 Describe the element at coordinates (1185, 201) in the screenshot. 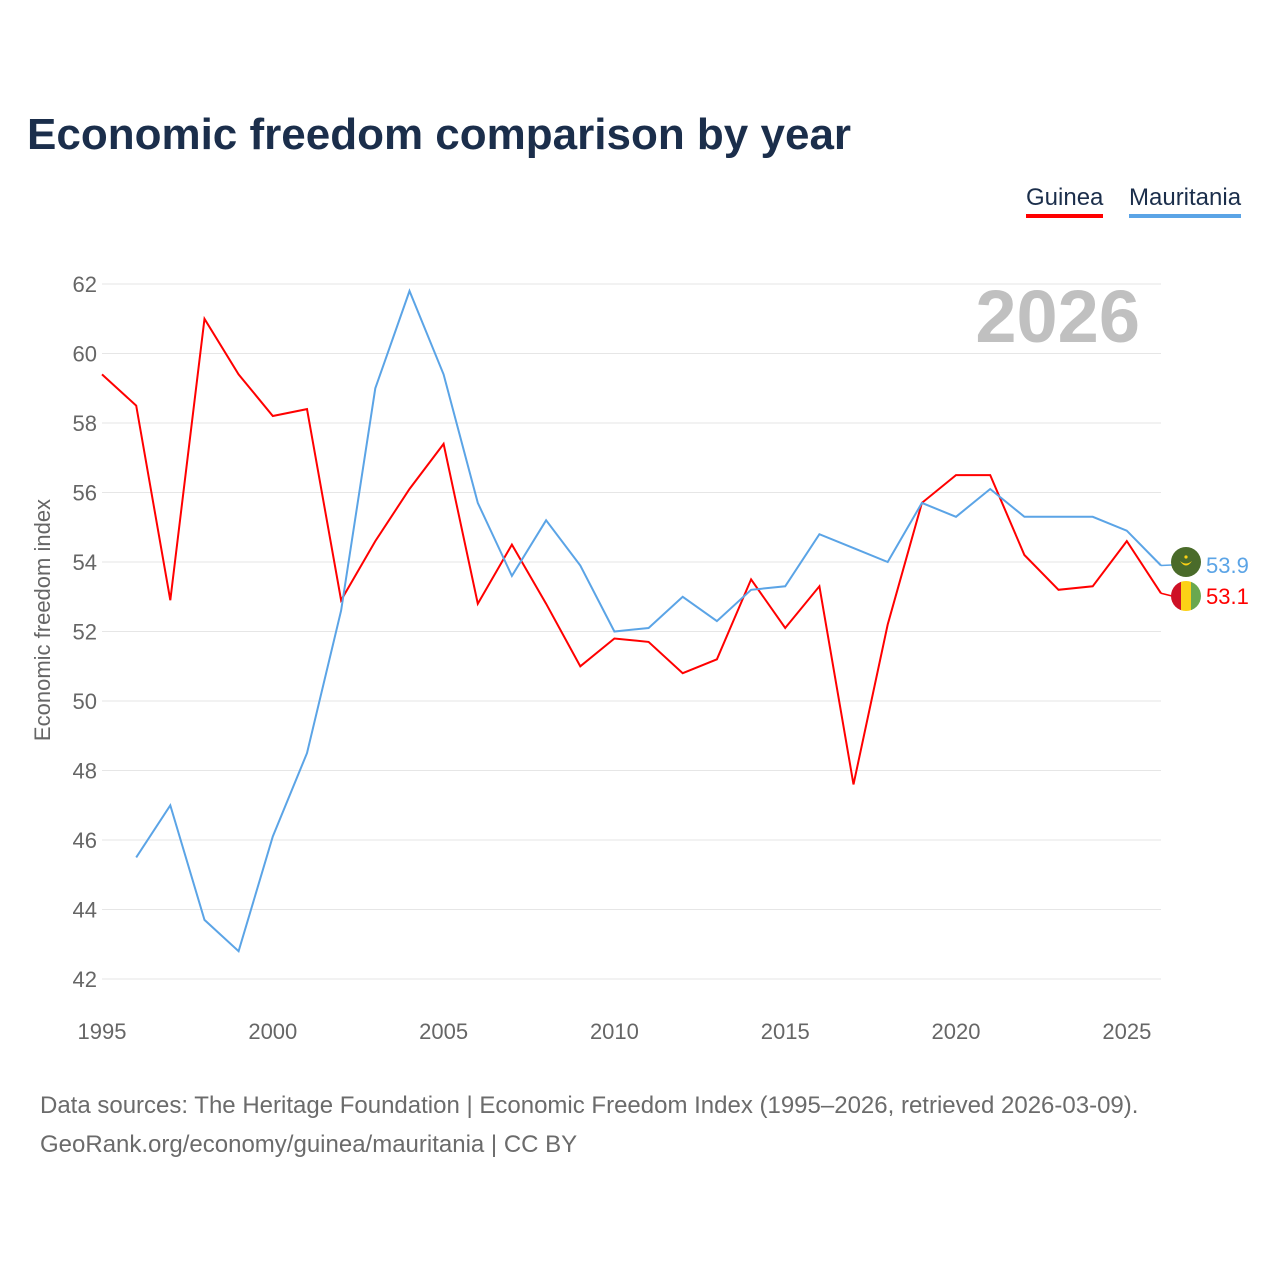

I see `legend-item-mauritania: Mauritania` at that location.